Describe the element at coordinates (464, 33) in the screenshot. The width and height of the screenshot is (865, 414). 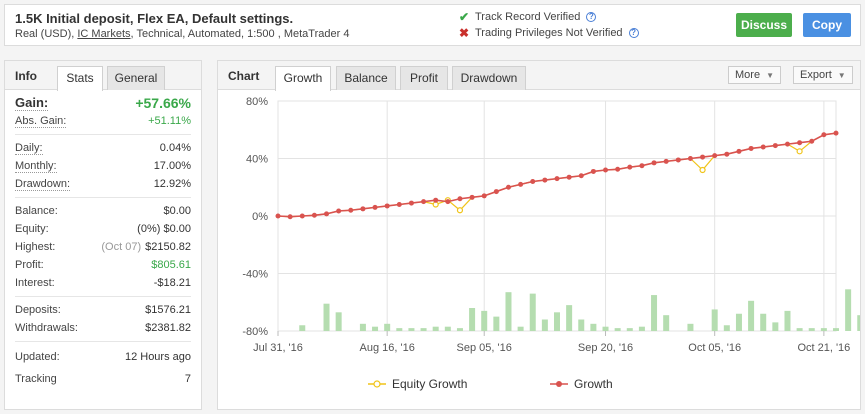
I see `cross-icon: ✖` at that location.